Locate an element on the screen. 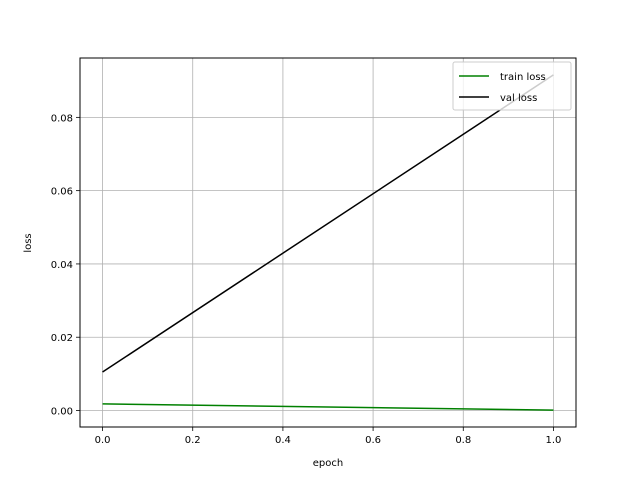  y-tick-label: 0.06 is located at coordinates (62, 192).